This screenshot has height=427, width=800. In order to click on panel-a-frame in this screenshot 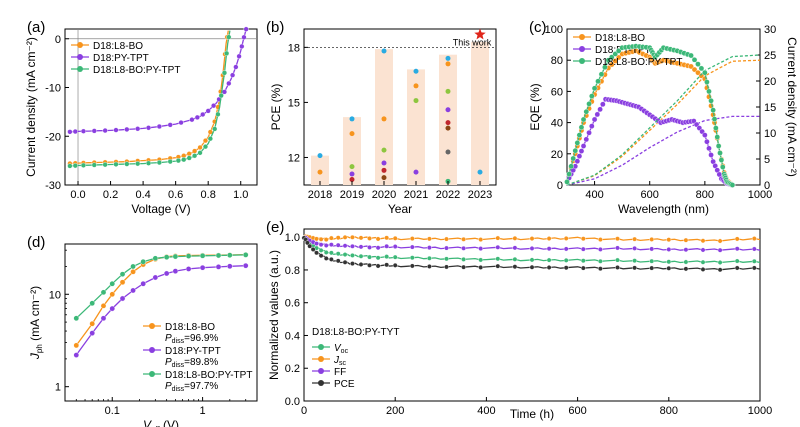, I will do `click(161, 107)`.